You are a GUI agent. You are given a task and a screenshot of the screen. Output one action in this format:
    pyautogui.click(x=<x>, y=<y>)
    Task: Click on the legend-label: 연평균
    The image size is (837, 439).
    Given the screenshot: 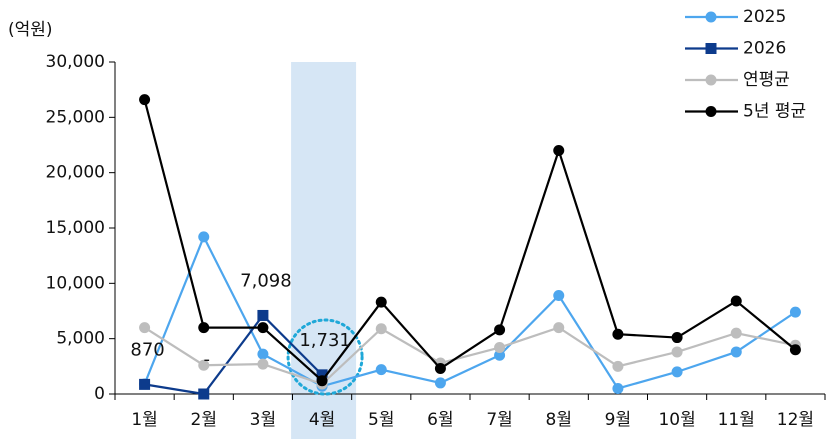 What is the action you would take?
    pyautogui.click(x=766, y=80)
    